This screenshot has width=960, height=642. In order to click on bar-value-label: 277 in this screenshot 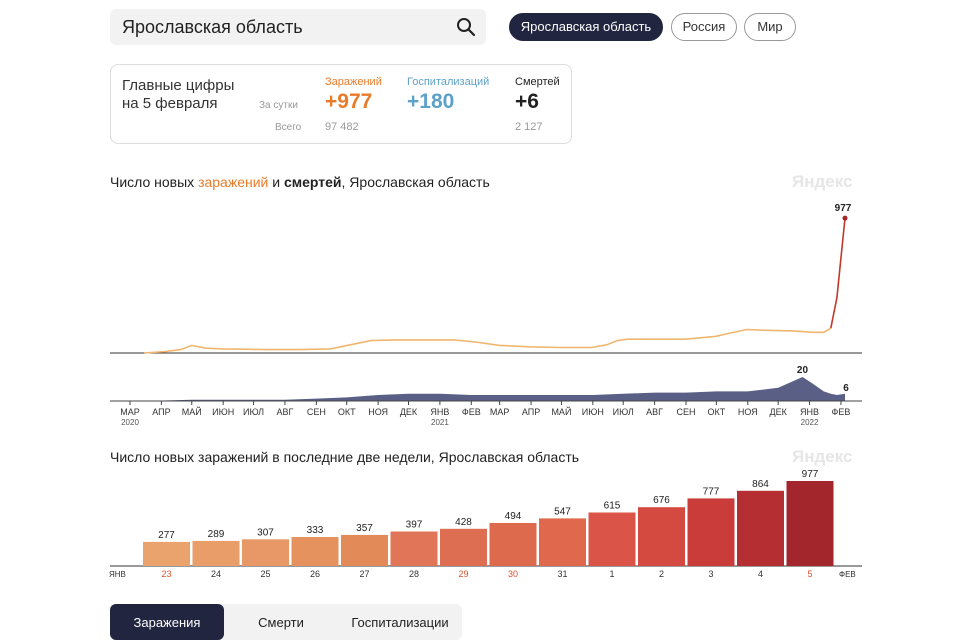, I will do `click(166, 535)`.